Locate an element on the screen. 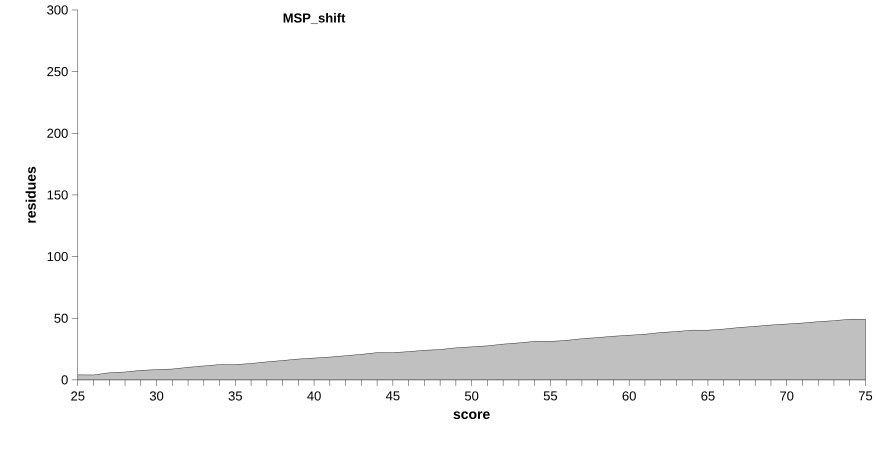 The image size is (876, 449). x-tick-label: 70 is located at coordinates (787, 396).